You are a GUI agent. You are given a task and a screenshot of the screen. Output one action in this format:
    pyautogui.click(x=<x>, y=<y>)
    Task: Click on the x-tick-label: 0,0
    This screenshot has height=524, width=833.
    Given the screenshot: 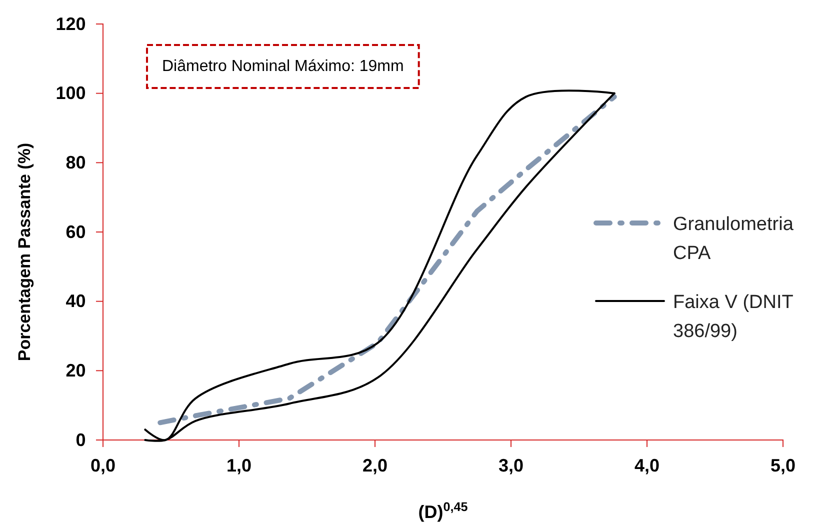 What is the action you would take?
    pyautogui.click(x=103, y=466)
    